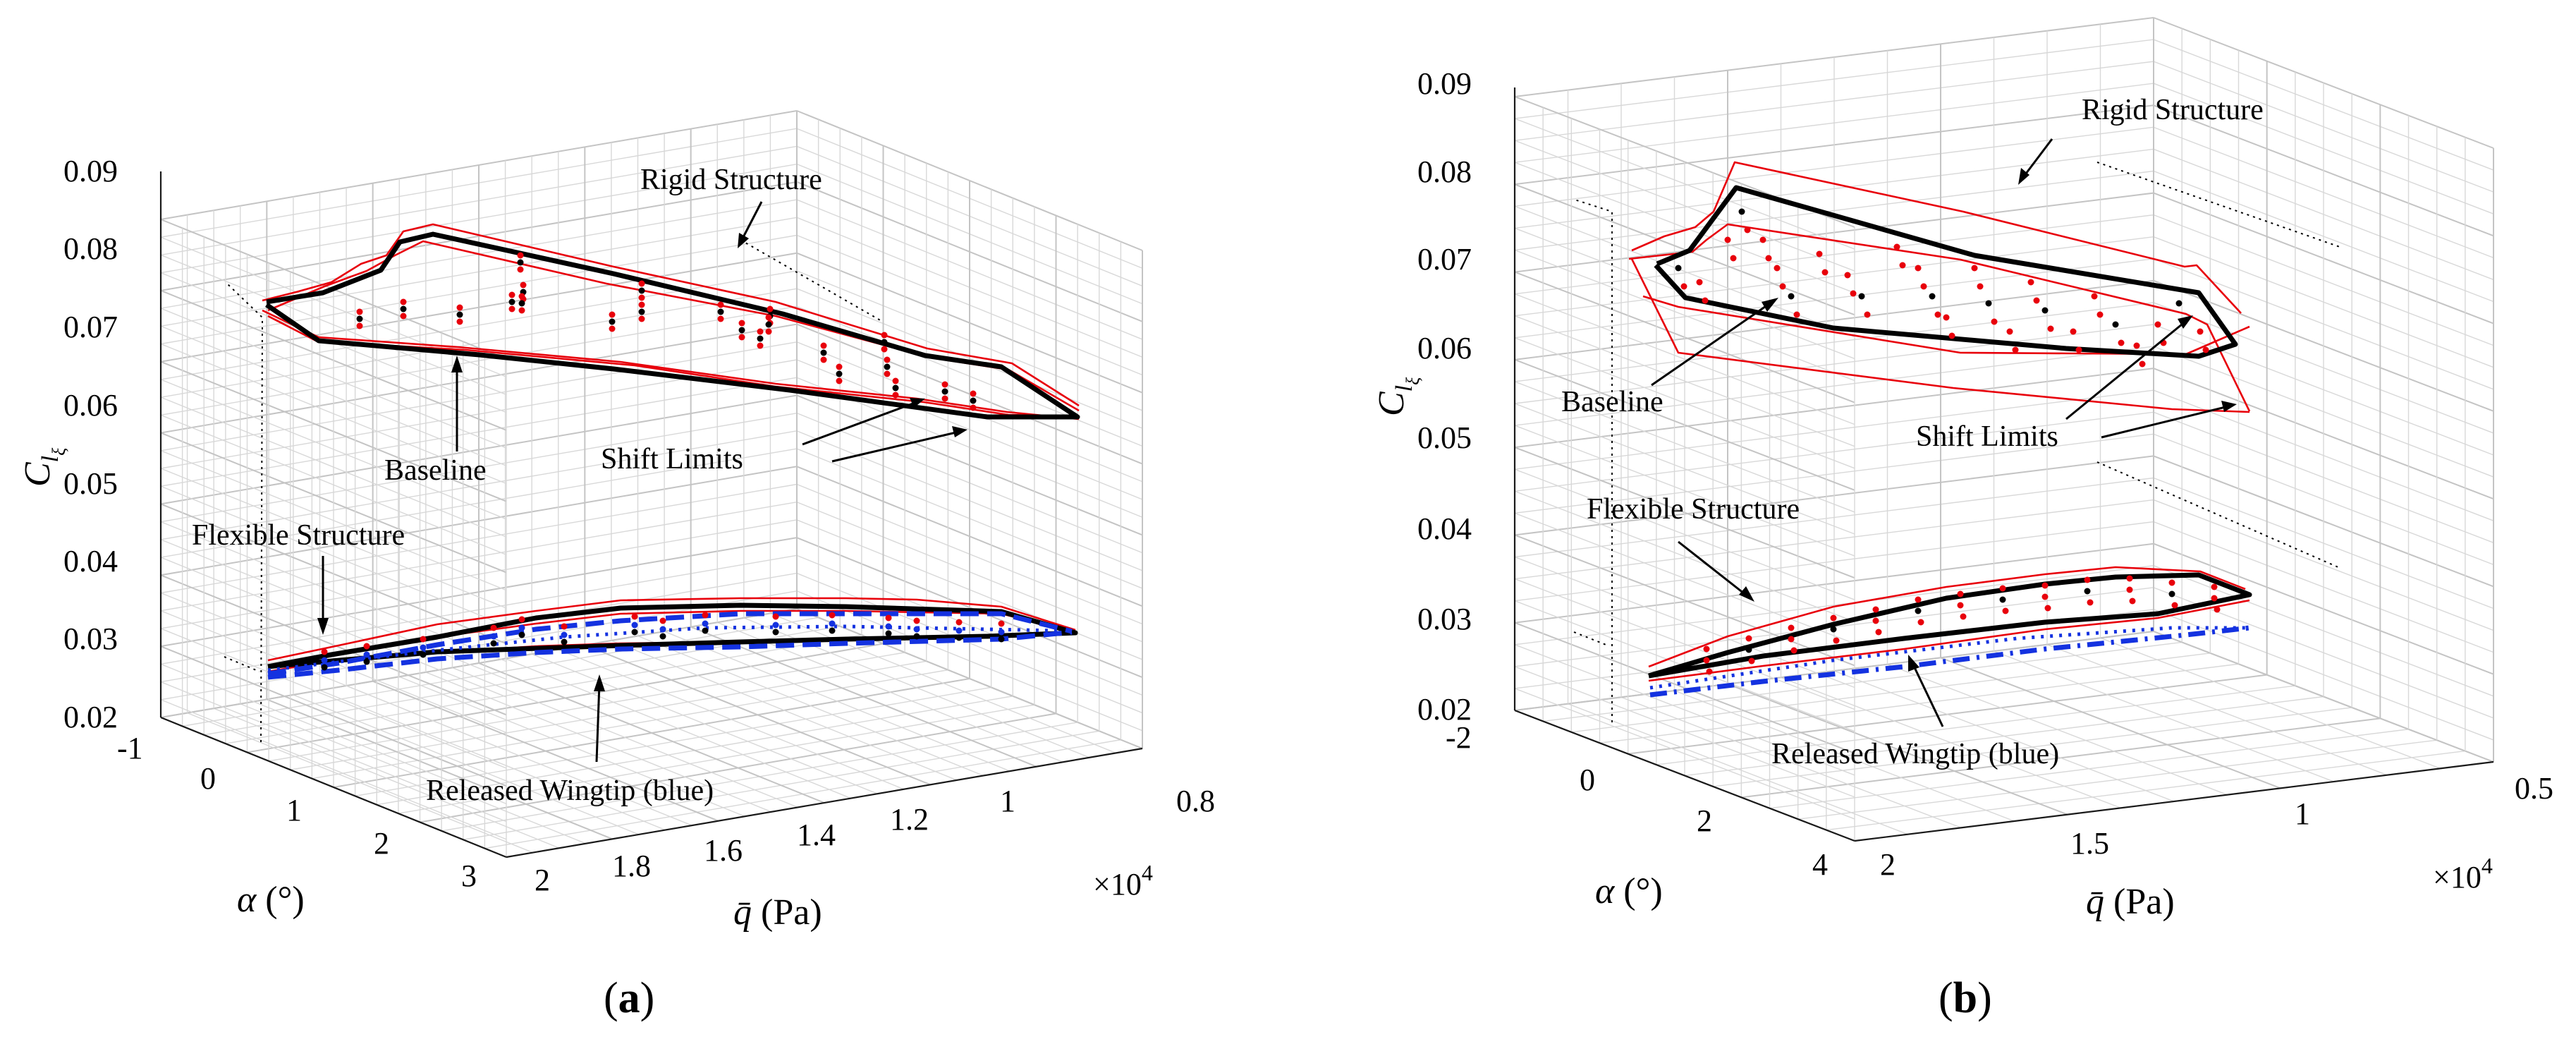  Describe the element at coordinates (1445, 529) in the screenshot. I see `z-tick: 0.04` at that location.